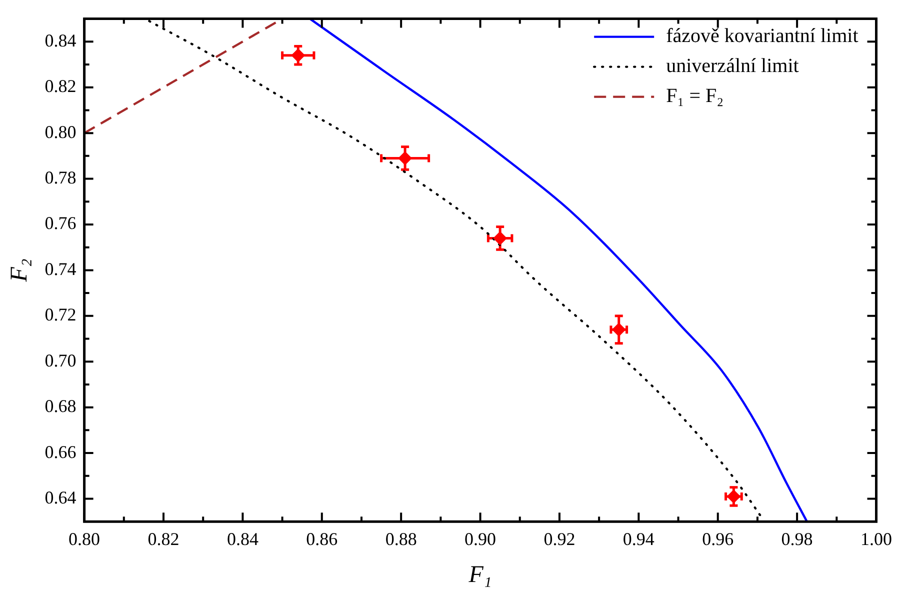  What do you see at coordinates (695, 96) in the screenshot?
I see `legend-label: F₁ = F₂` at bounding box center [695, 96].